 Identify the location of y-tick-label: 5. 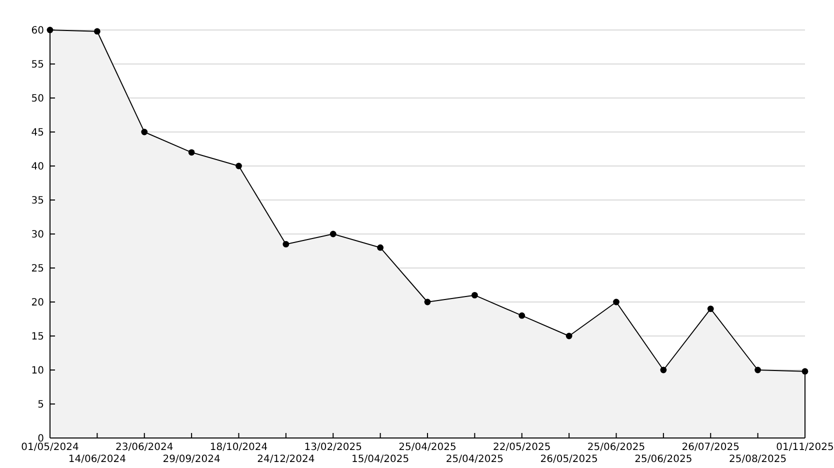
(41, 405).